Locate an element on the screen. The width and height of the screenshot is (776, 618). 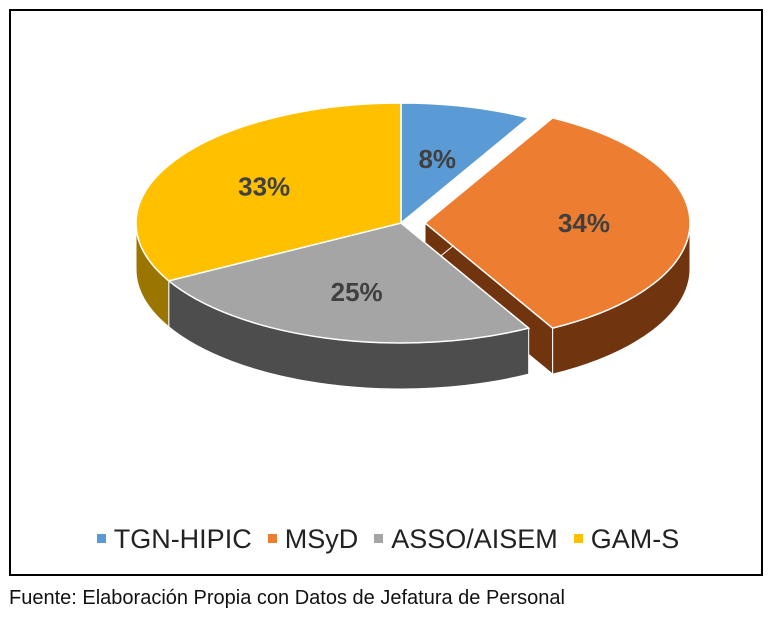
chart-legend: TGN-HIPIC MSyD ASSO/AISEM GAM-S is located at coordinates (388, 539).